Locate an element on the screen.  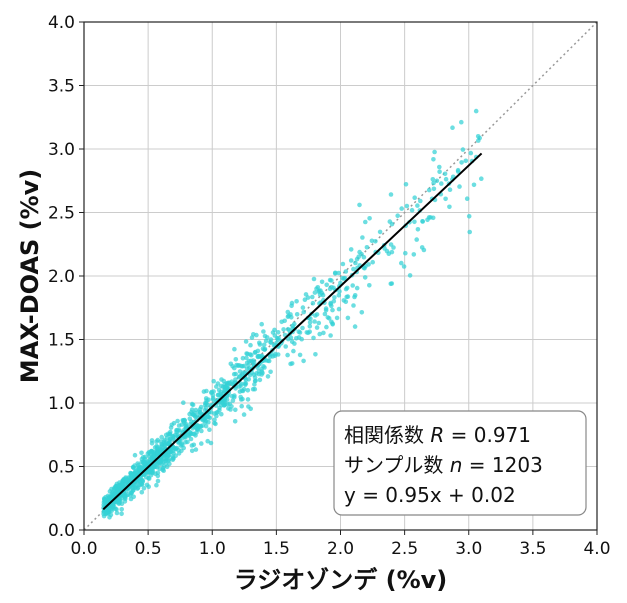
x-axis-label: ラジオゾンデ (%v) is located at coordinates (341, 580).